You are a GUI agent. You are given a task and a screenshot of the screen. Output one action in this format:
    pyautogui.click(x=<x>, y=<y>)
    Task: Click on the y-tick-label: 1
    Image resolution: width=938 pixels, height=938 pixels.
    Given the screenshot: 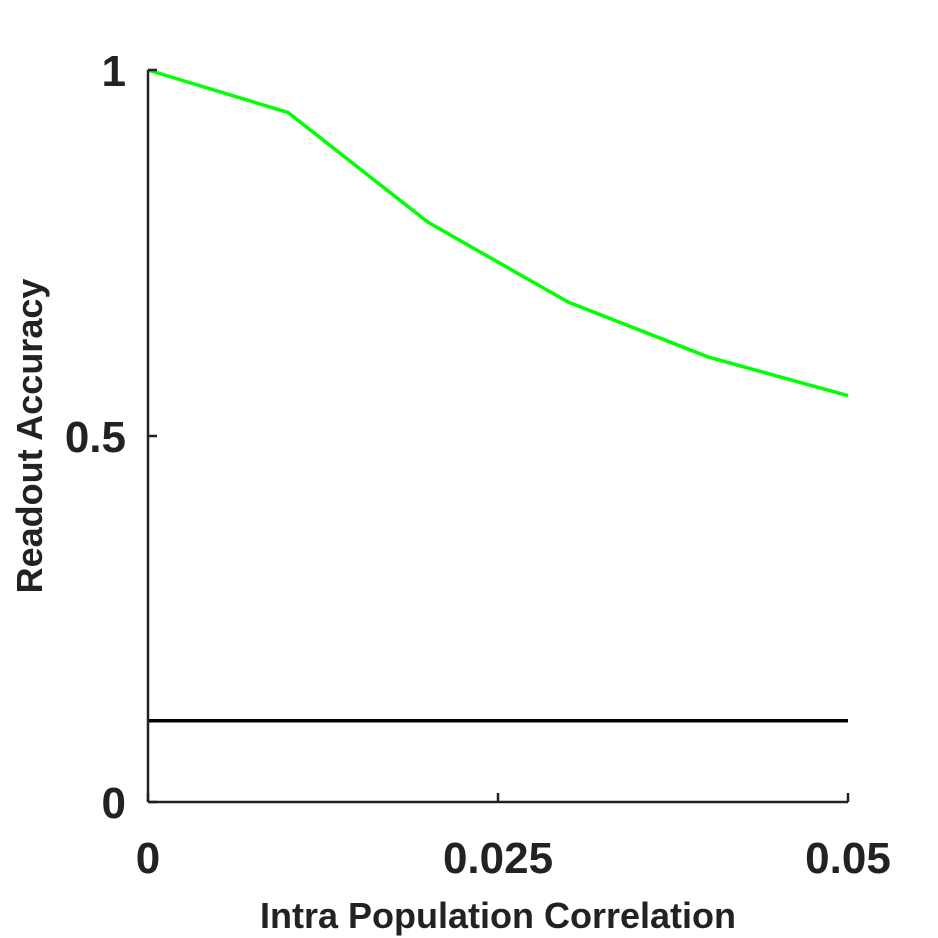 What is the action you would take?
    pyautogui.click(x=114, y=71)
    